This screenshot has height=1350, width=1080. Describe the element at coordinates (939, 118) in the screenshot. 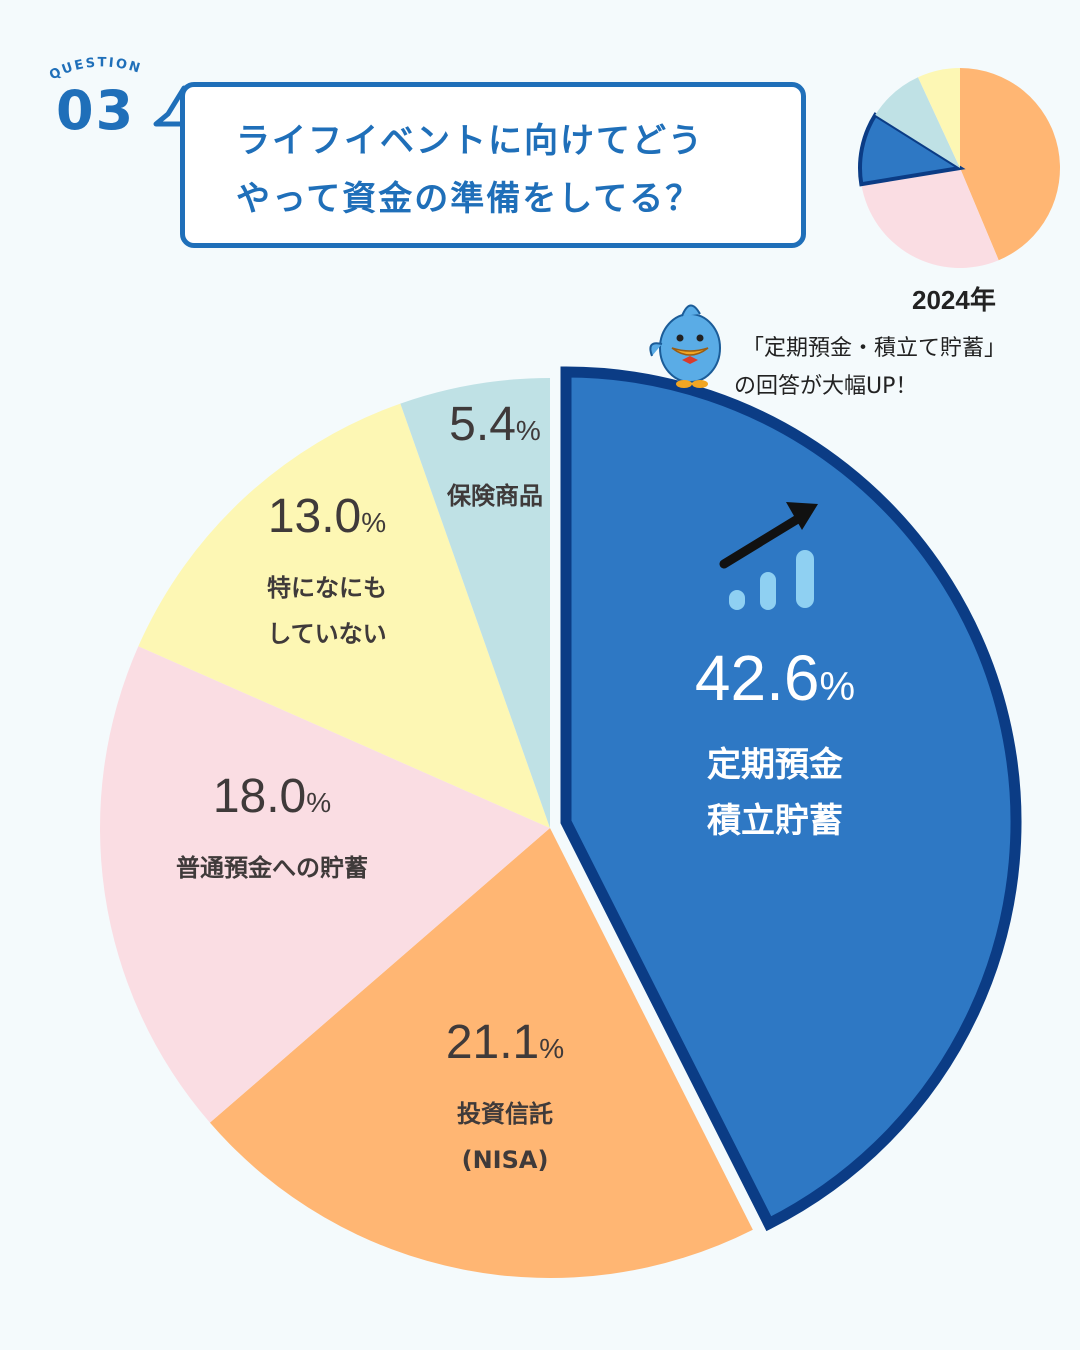

I see `inset-slice-none` at that location.